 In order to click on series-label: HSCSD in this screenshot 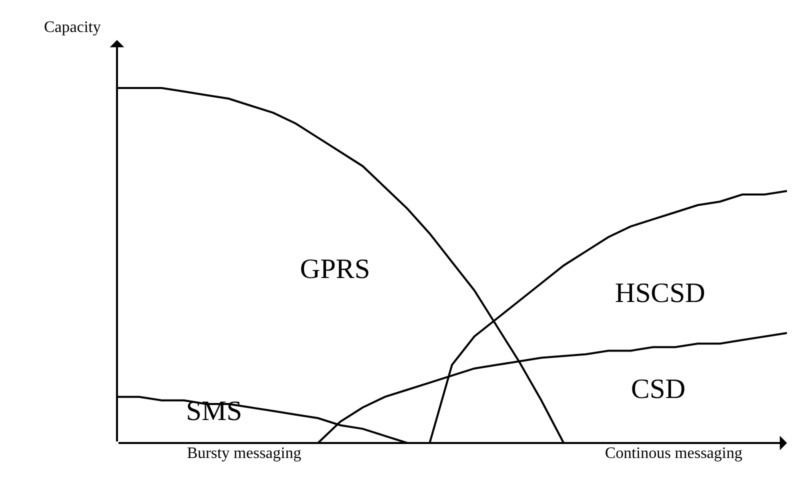, I will do `click(660, 293)`.